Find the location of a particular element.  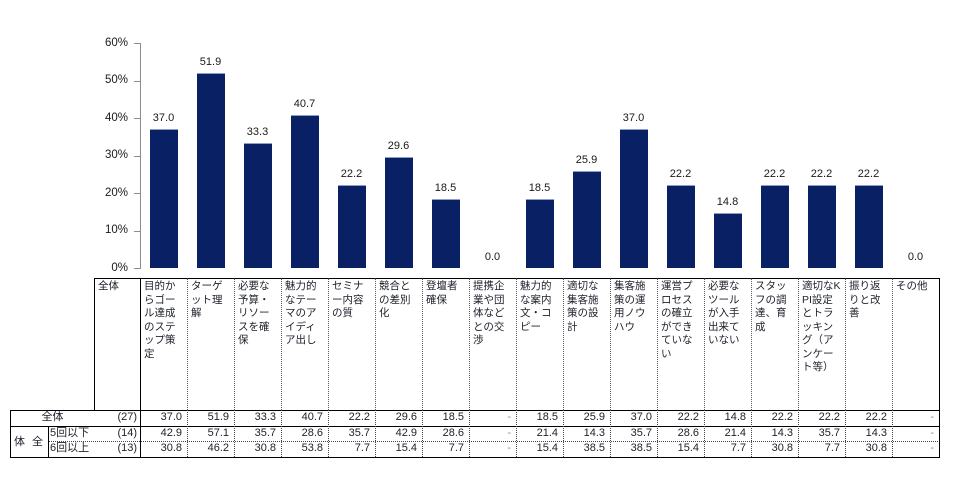

y-axis-tick-label: 40% is located at coordinates (116, 117).